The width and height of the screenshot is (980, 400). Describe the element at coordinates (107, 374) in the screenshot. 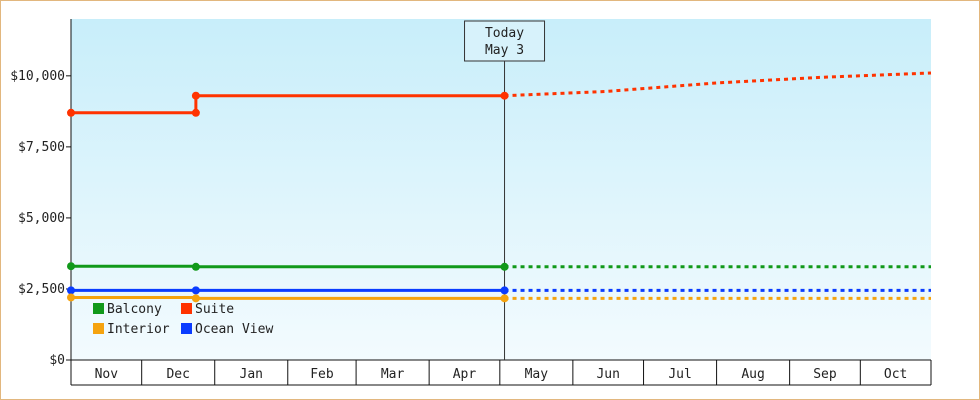

I see `x-tick-label: Nov` at that location.